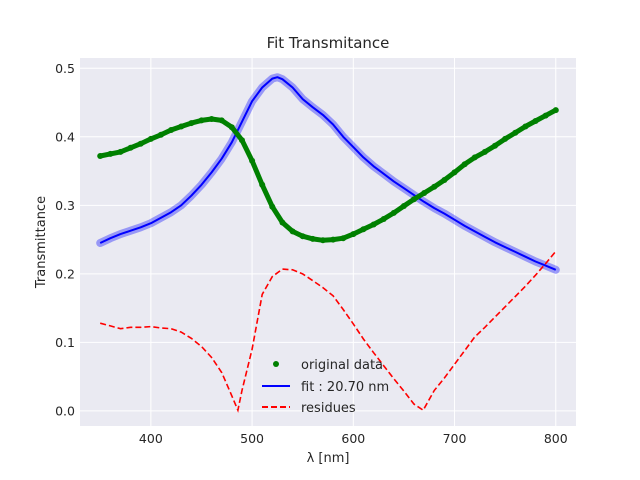  What do you see at coordinates (65, 273) in the screenshot?
I see `y-tick-label: 0.2` at bounding box center [65, 273].